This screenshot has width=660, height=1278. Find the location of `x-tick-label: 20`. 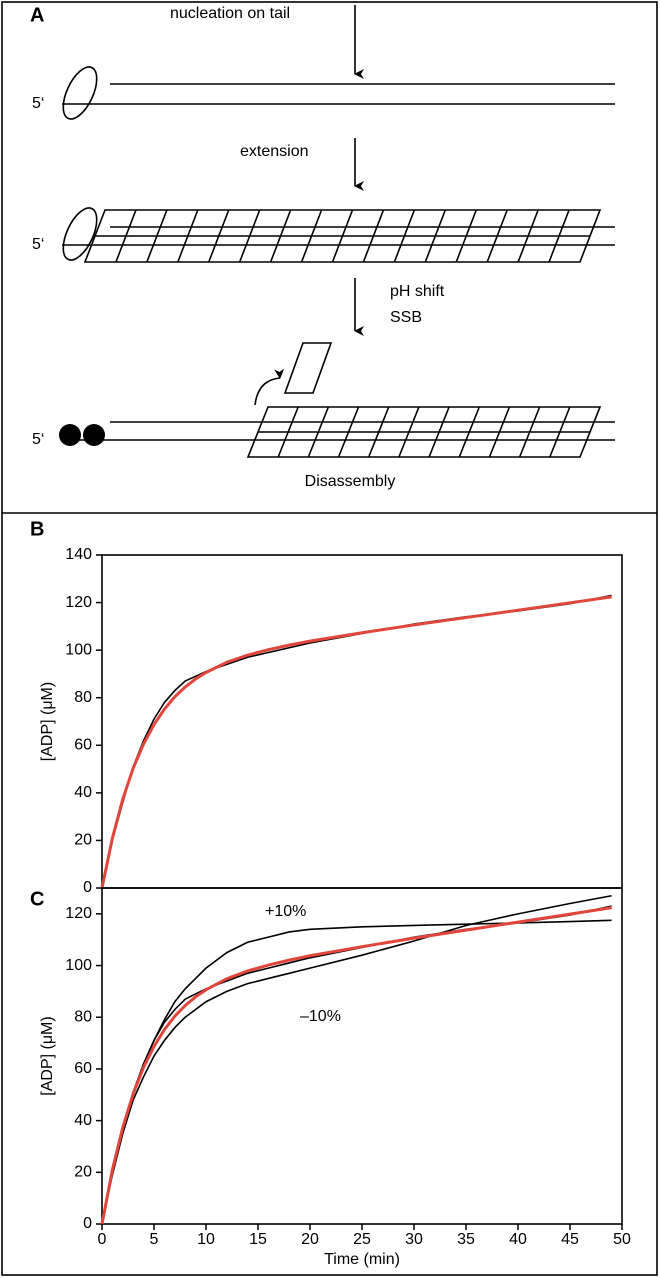

x-tick-label: 20 is located at coordinates (310, 1239).